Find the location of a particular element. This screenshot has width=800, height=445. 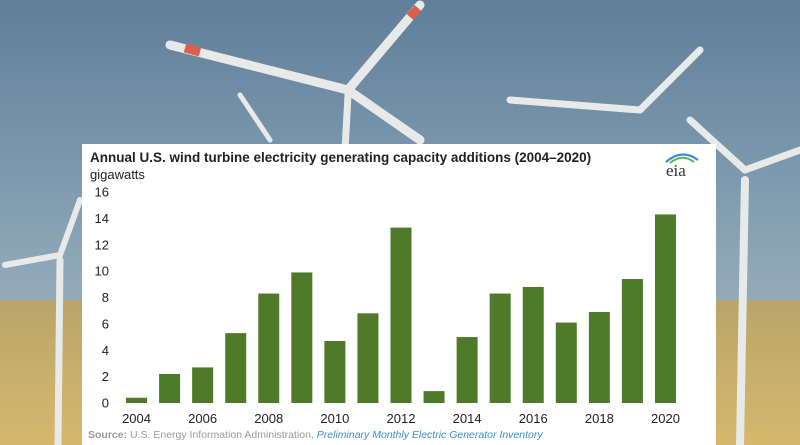

y-tick-label: 8 is located at coordinates (105, 297).